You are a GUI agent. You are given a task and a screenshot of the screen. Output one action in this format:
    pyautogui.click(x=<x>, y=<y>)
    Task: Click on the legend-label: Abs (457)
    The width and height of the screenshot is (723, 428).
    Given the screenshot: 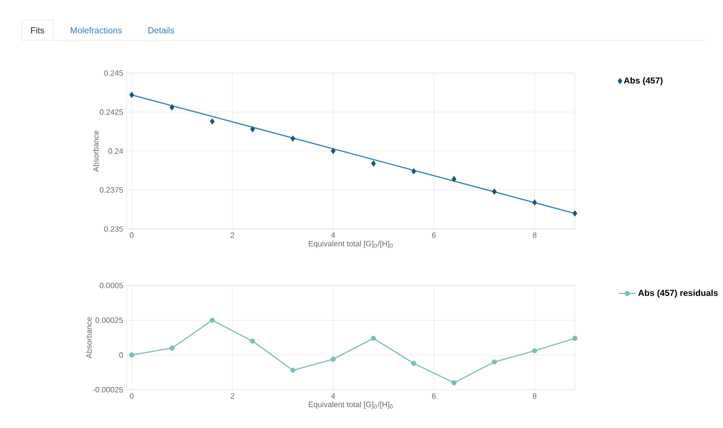 What is the action you would take?
    pyautogui.click(x=643, y=81)
    